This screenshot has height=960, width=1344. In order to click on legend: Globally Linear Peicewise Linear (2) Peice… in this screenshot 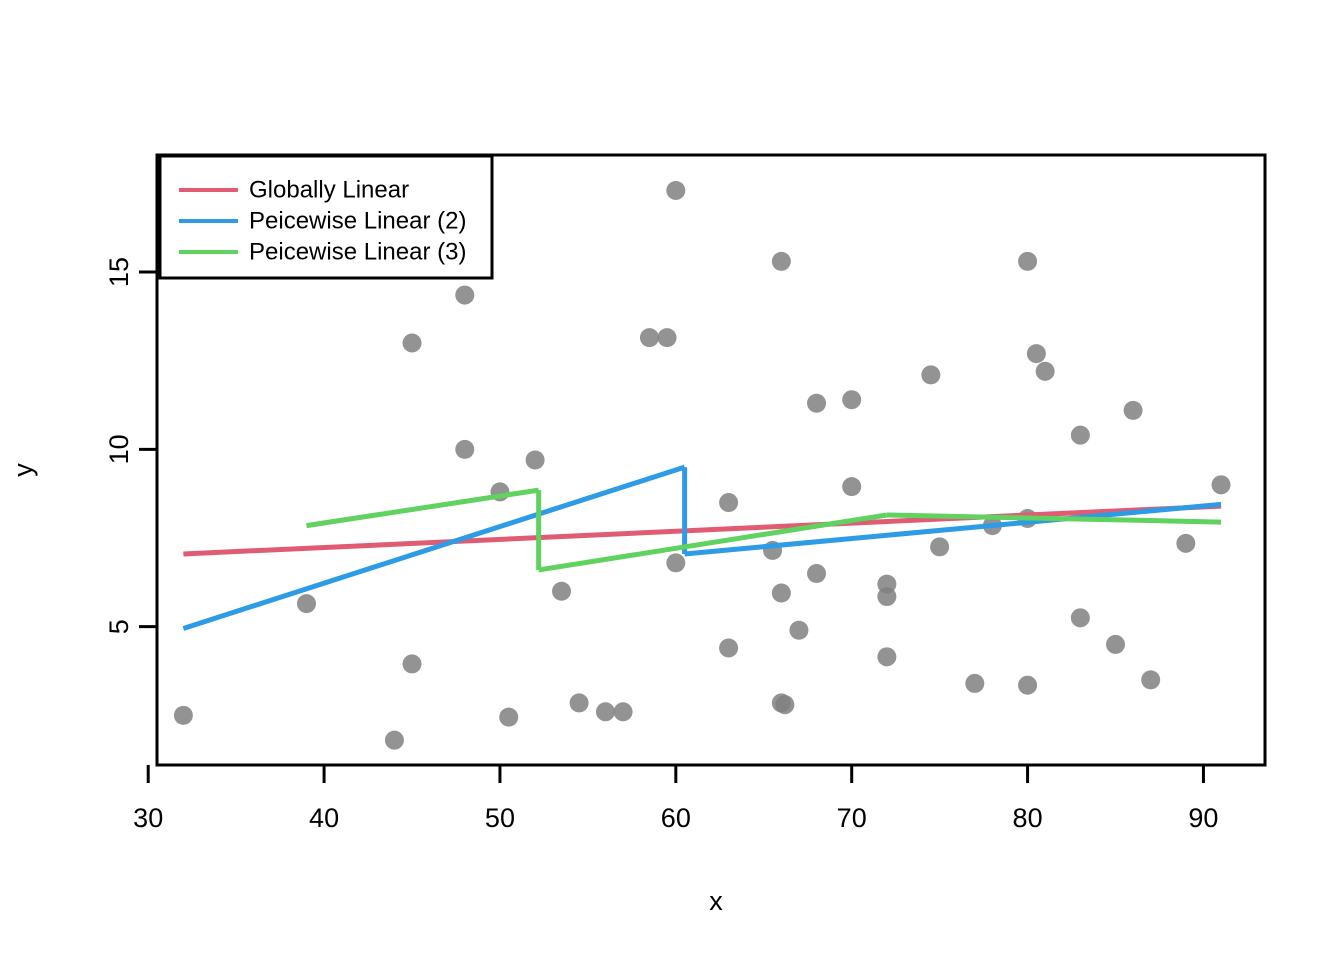, I will do `click(326, 217)`.